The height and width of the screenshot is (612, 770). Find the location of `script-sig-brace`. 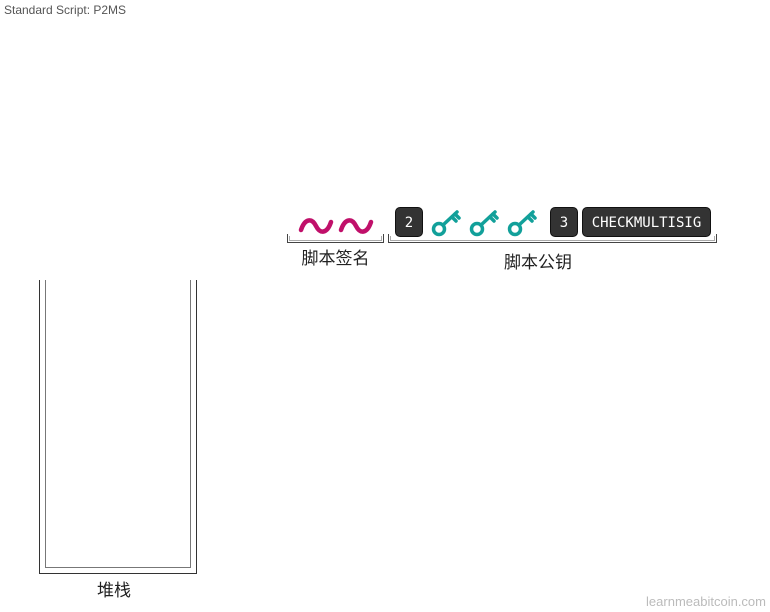

script-sig-brace is located at coordinates (335, 238).